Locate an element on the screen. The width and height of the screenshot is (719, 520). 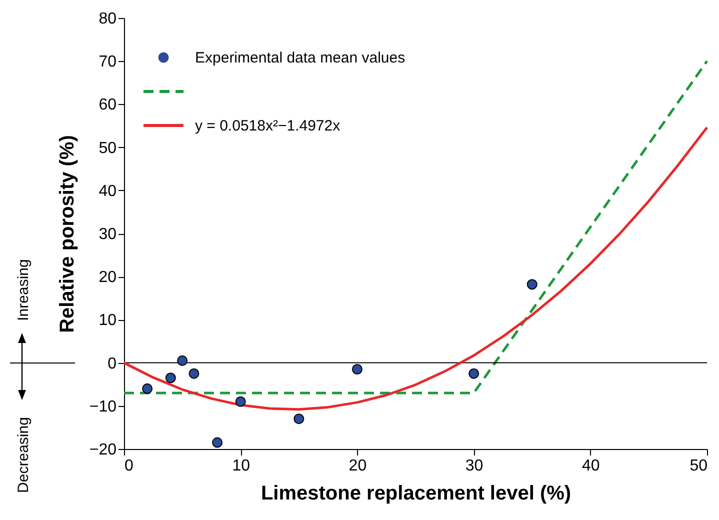
x-tick-label: 20 is located at coordinates (357, 466).